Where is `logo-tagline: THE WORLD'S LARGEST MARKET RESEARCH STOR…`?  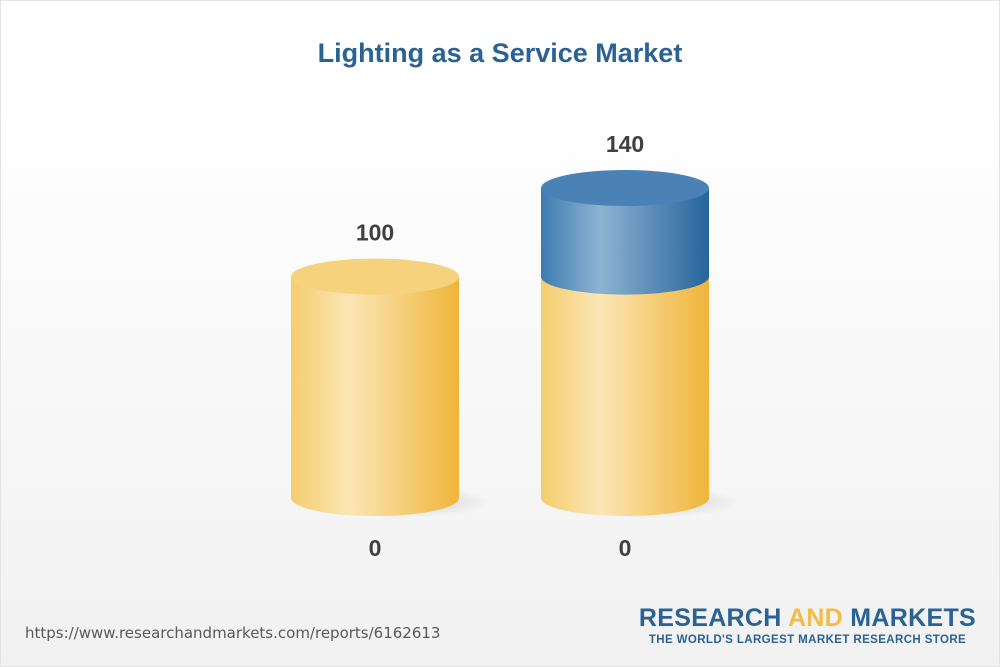 logo-tagline: THE WORLD'S LARGEST MARKET RESEARCH STOR… is located at coordinates (807, 640).